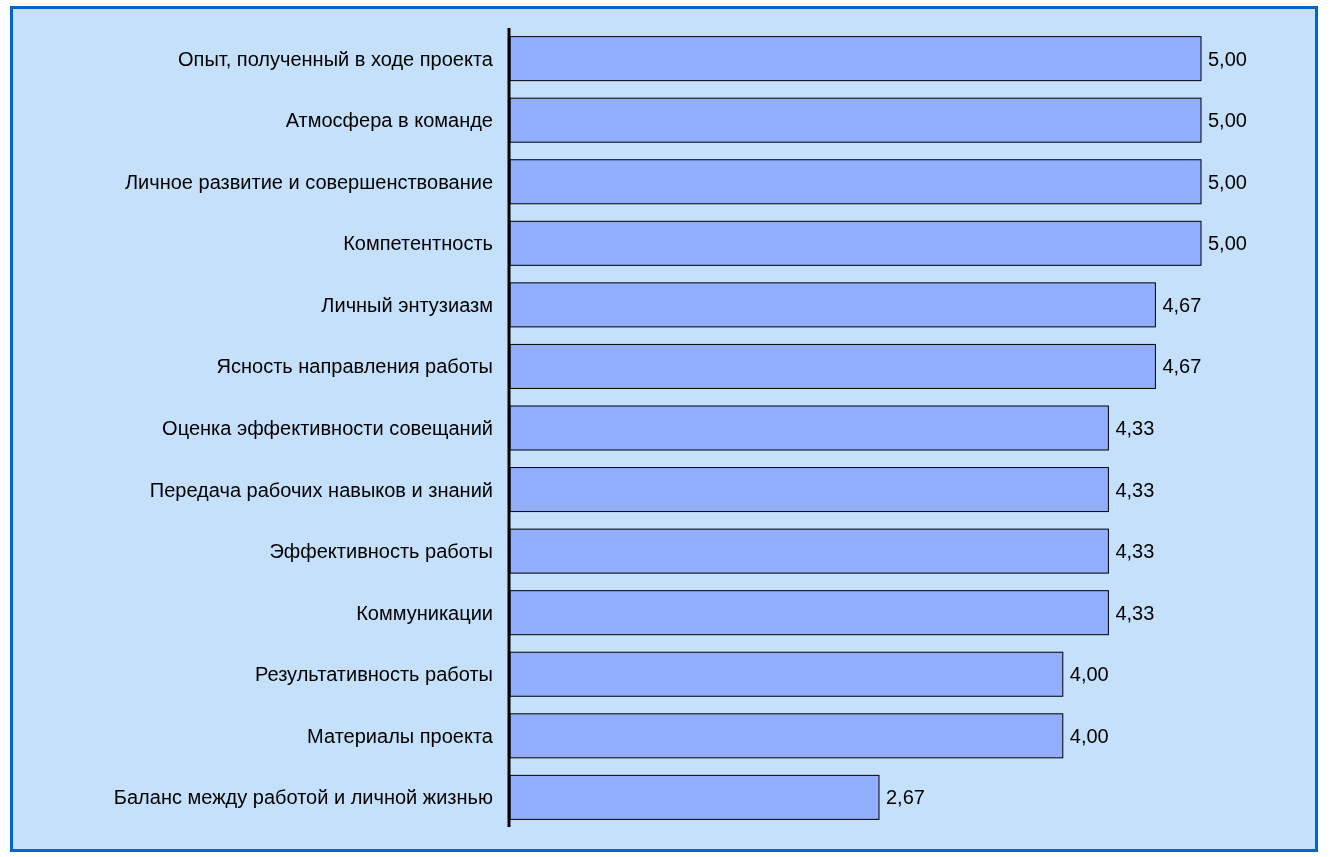 The height and width of the screenshot is (857, 1330). I want to click on y-tick-label: Компетентность, so click(418, 243).